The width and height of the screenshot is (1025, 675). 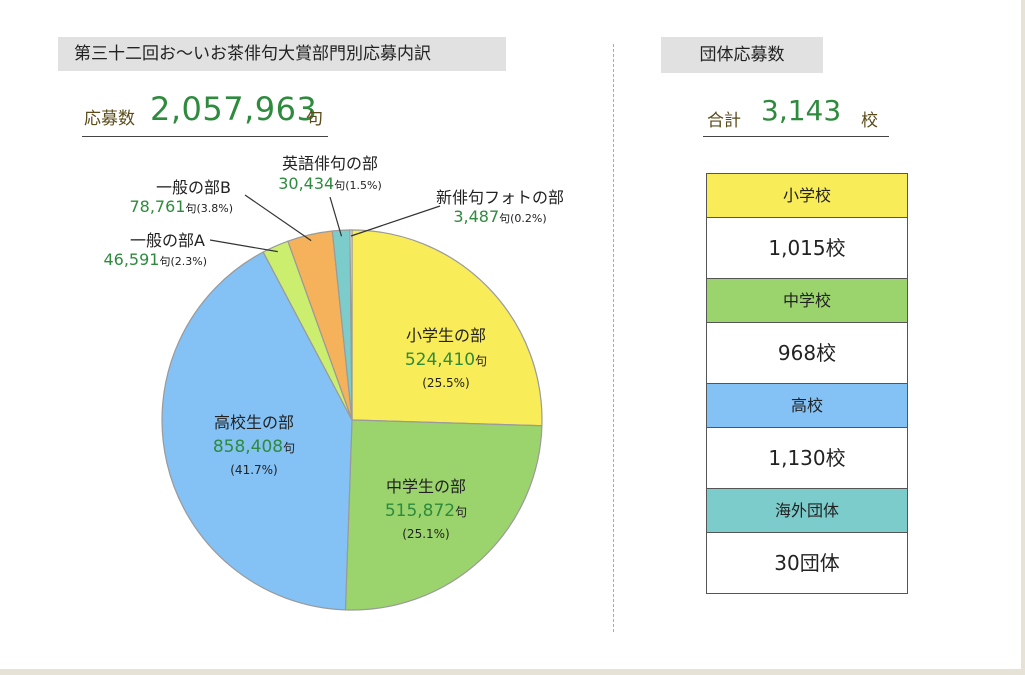 I want to click on right-border, so click(x=1023, y=337).